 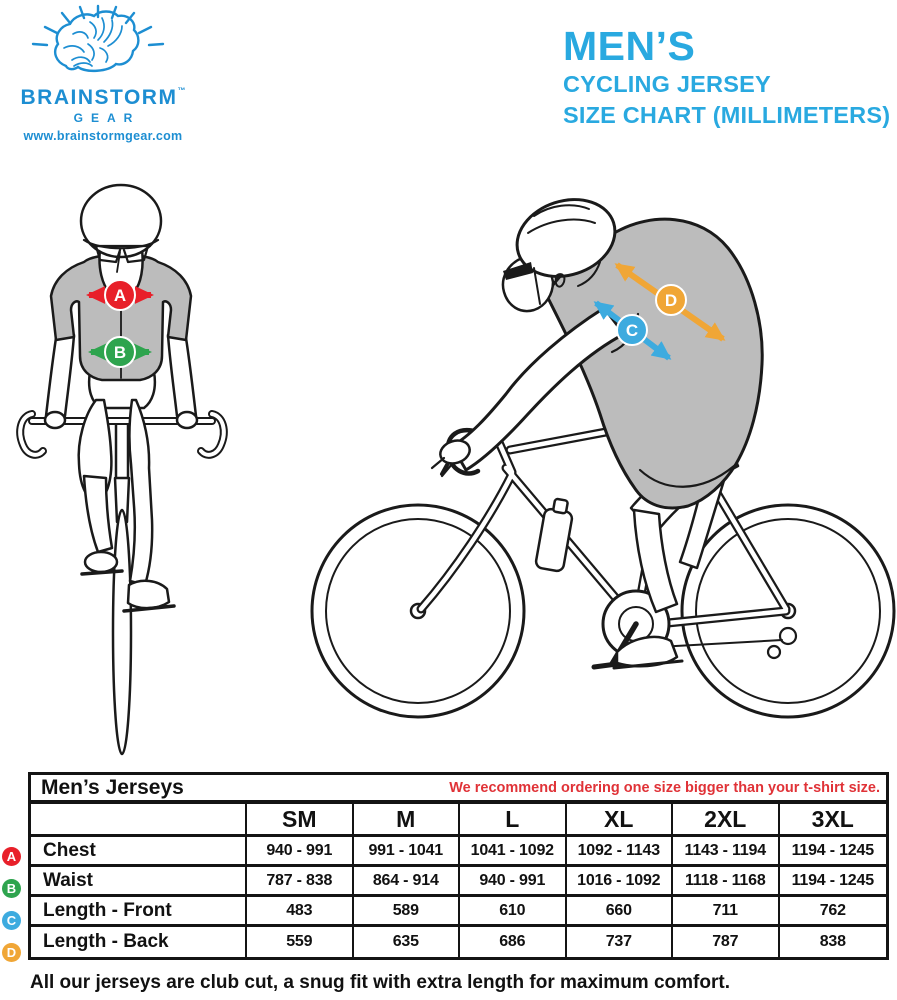 What do you see at coordinates (513, 850) in the screenshot?
I see `chest-l: 1041 - 1092` at bounding box center [513, 850].